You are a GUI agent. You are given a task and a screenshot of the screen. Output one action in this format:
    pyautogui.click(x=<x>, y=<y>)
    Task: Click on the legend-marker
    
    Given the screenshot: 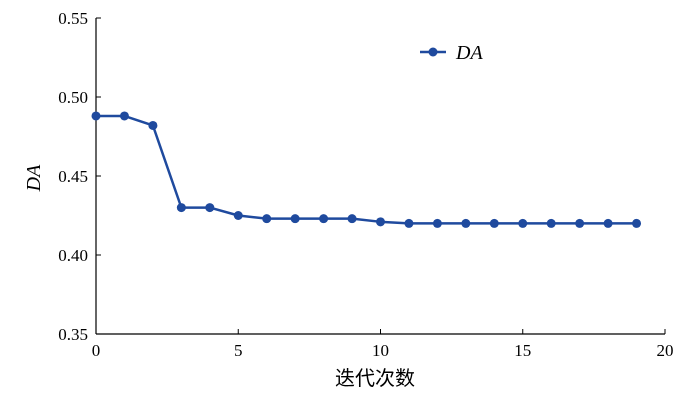 What is the action you would take?
    pyautogui.click(x=433, y=52)
    